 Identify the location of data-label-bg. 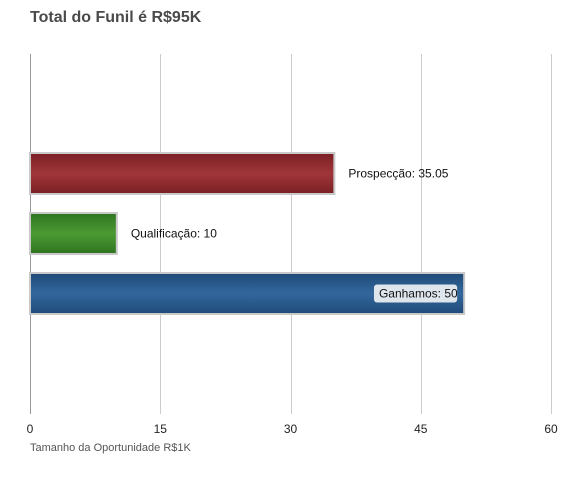
(415, 293).